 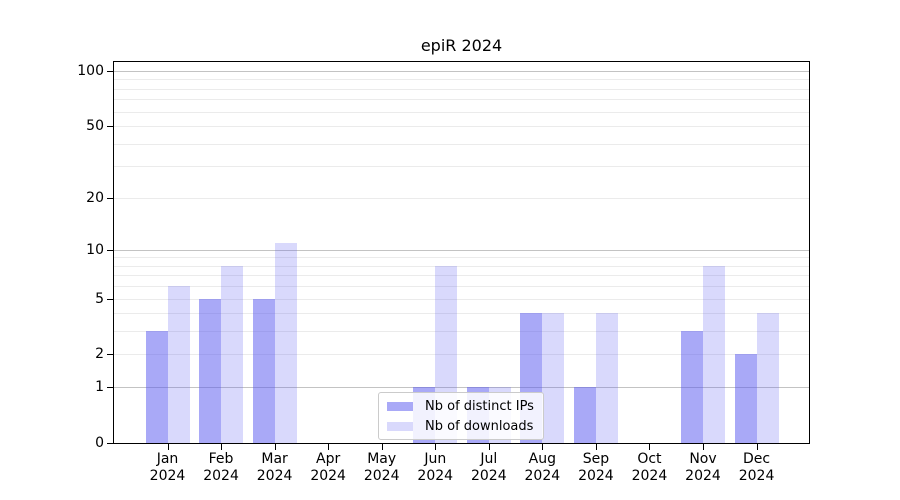 I want to click on bar-distinct-ips-jan, so click(x=156, y=387).